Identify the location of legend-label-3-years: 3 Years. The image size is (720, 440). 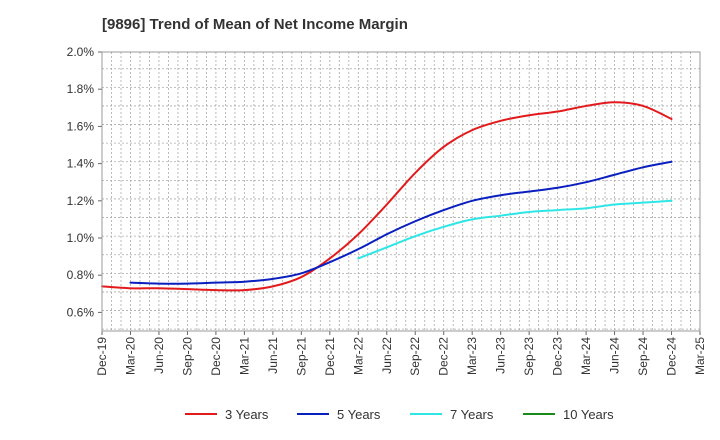
(247, 414).